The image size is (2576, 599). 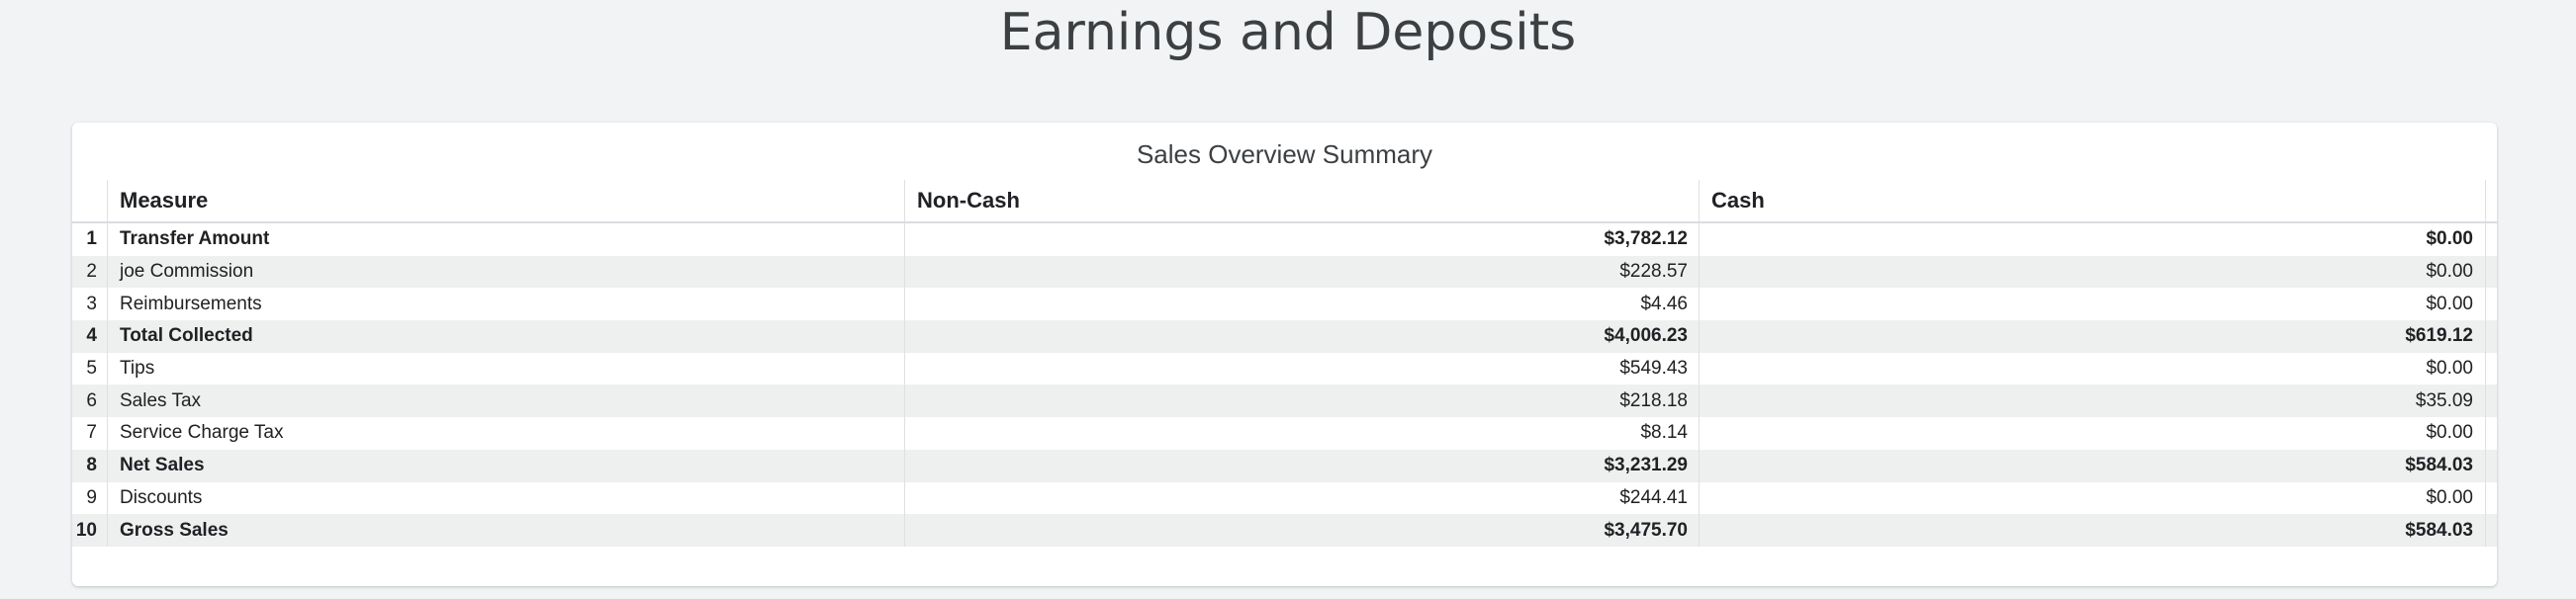 I want to click on non-cash-cell: $549.43, so click(x=1302, y=368).